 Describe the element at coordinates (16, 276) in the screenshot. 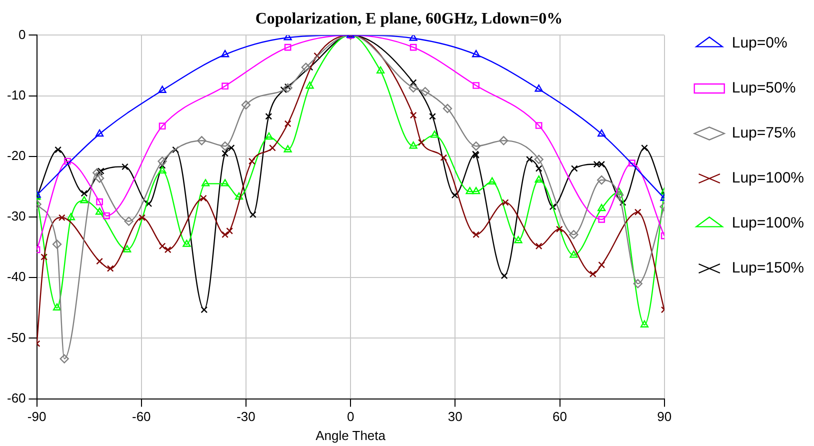

I see `y-tick-label: -40` at that location.